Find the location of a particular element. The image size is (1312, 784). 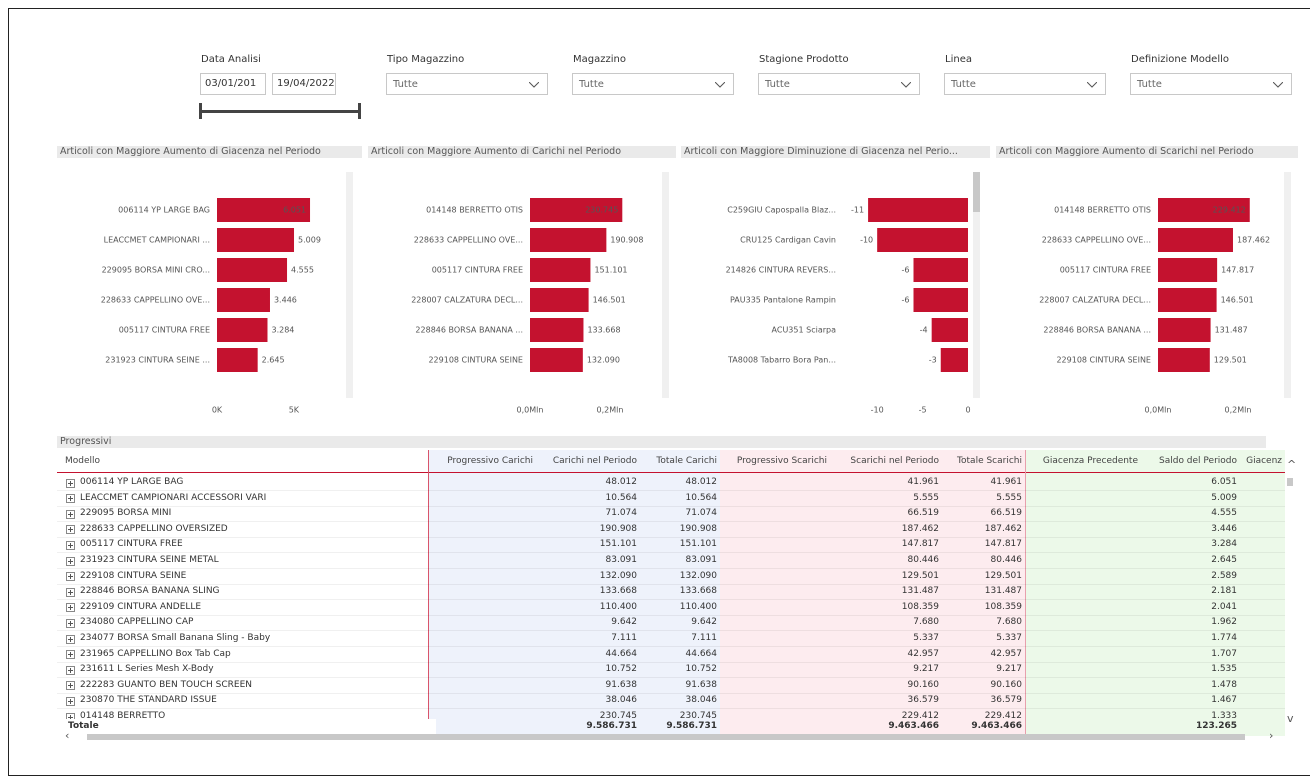

table-cell: 151.101 is located at coordinates (618, 544).